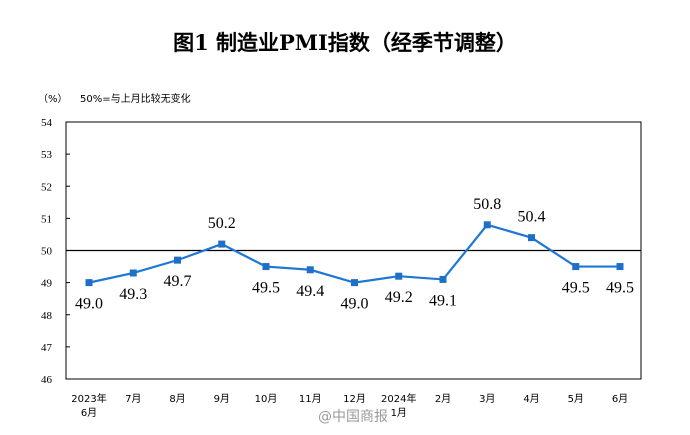  Describe the element at coordinates (47, 380) in the screenshot. I see `y-tick-label: 46` at that location.